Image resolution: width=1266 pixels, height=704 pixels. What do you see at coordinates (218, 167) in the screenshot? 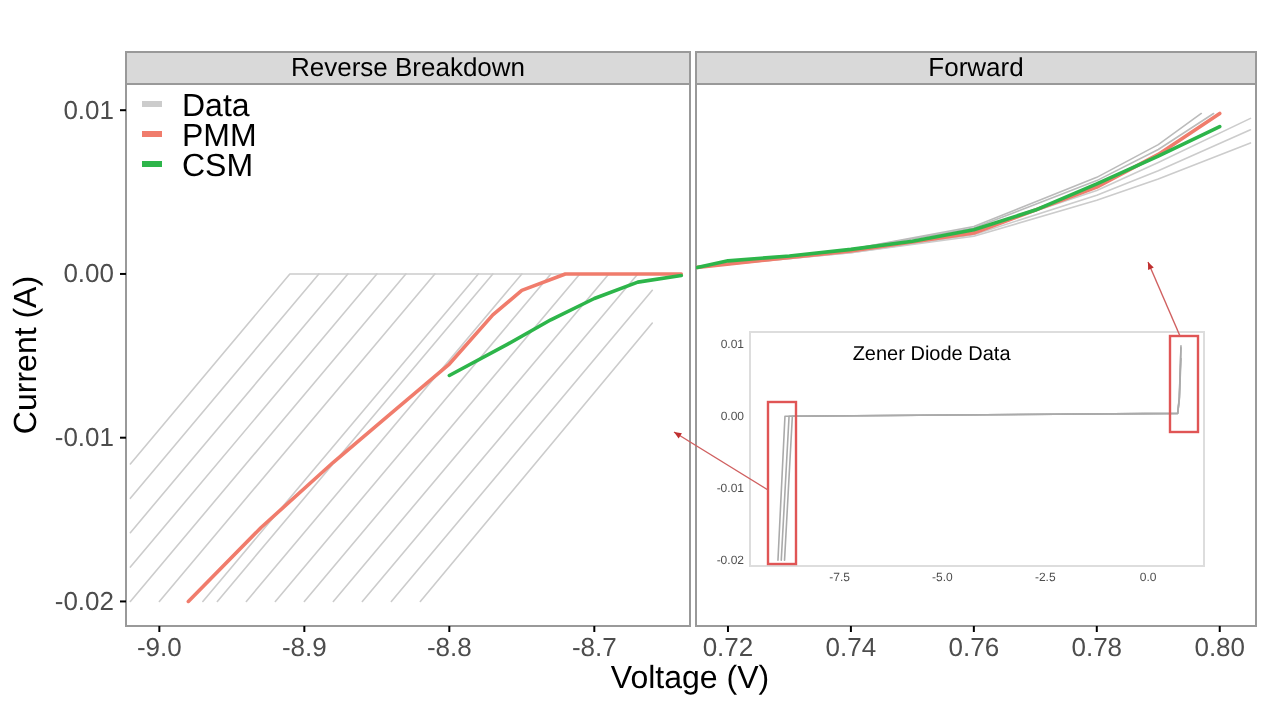
I see `legend-label: CSM` at bounding box center [218, 167].